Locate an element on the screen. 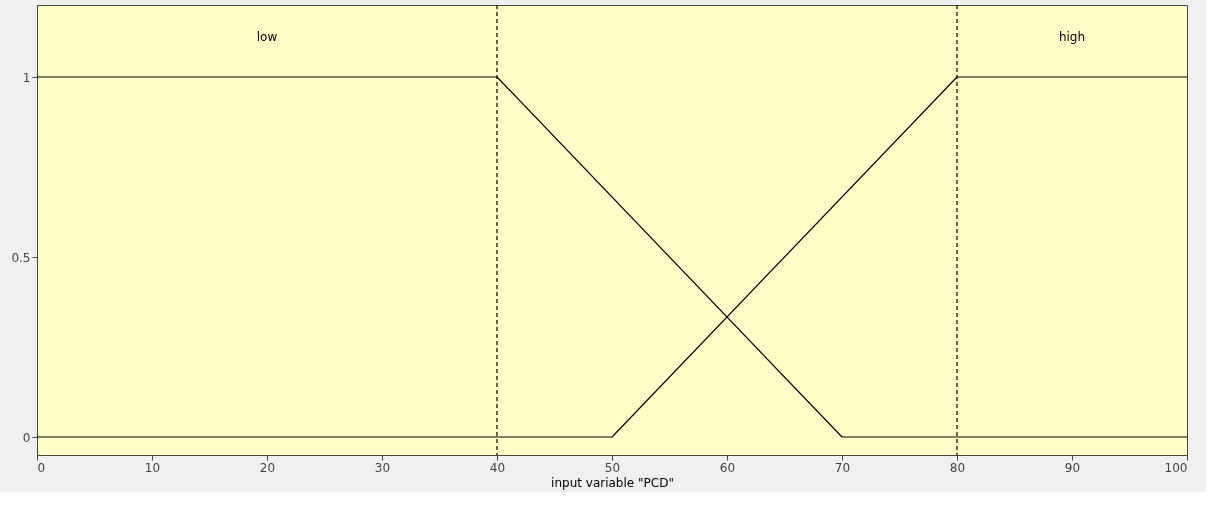 This screenshot has height=513, width=1216. x-tick-label: 0 is located at coordinates (41, 467).